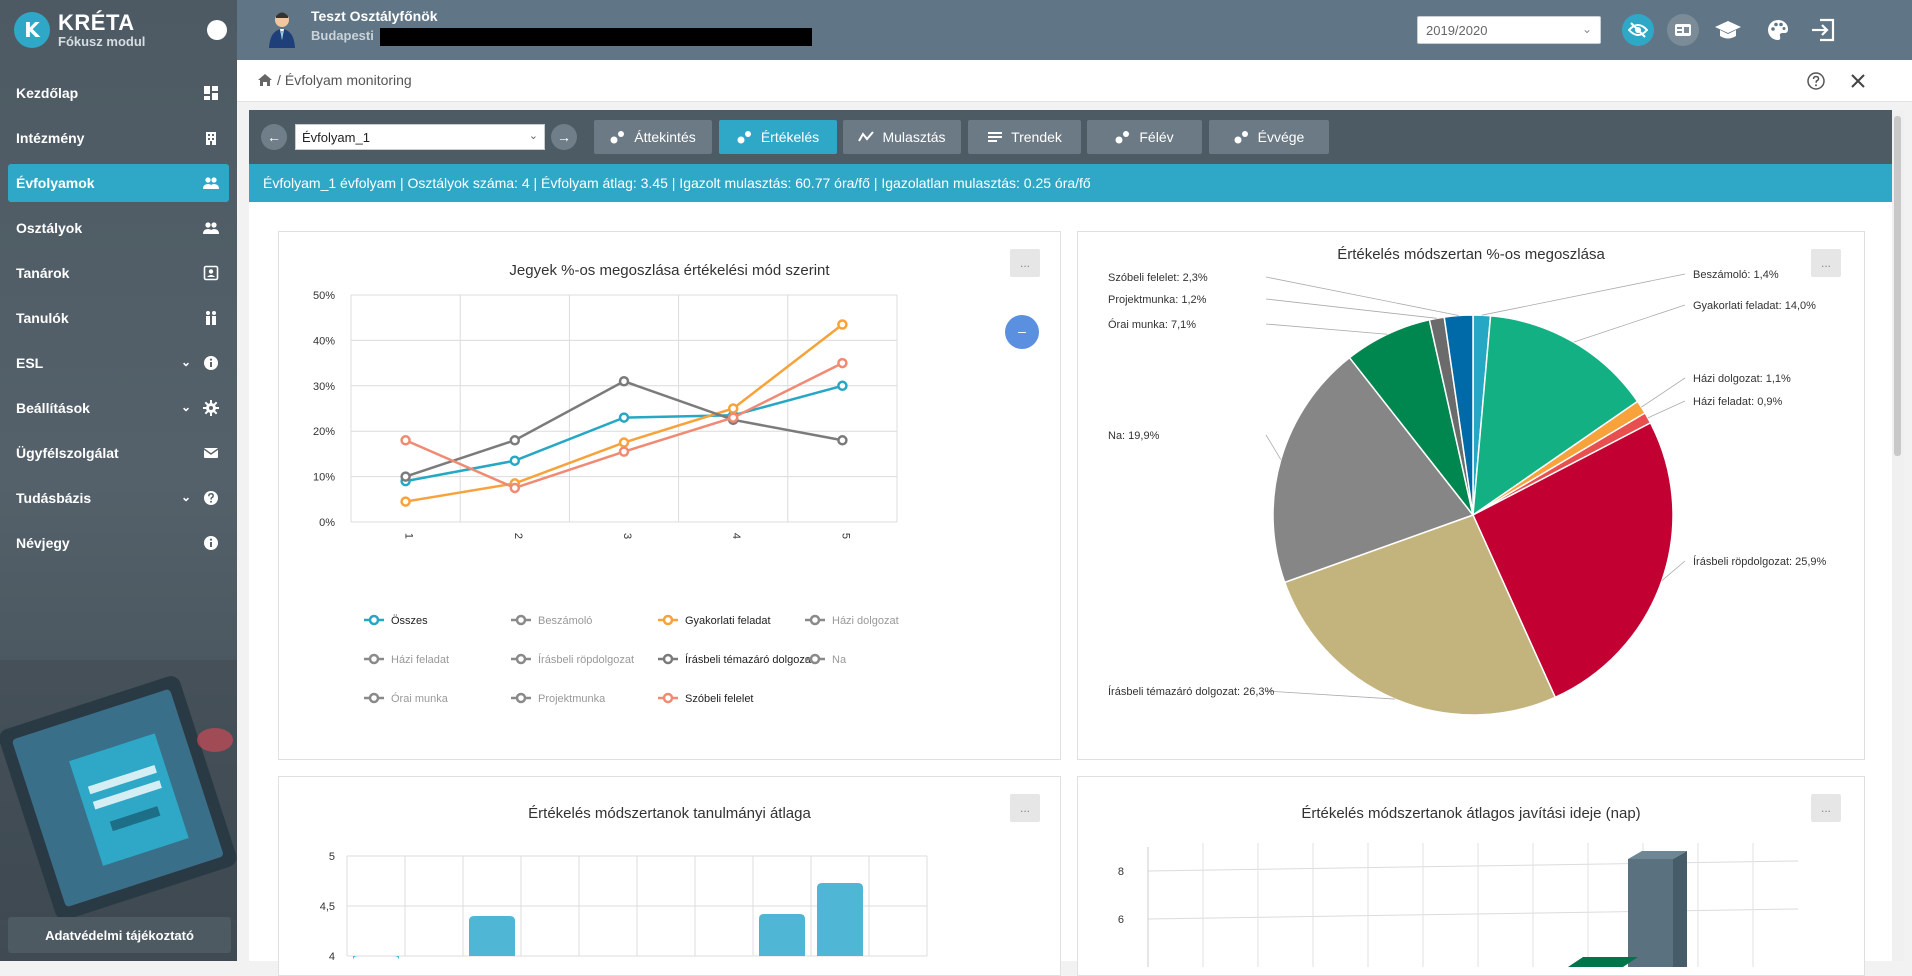 Image resolution: width=1912 pixels, height=976 pixels. What do you see at coordinates (118, 498) in the screenshot?
I see `sidebar-item-9: Tudásbázis ⌄` at bounding box center [118, 498].